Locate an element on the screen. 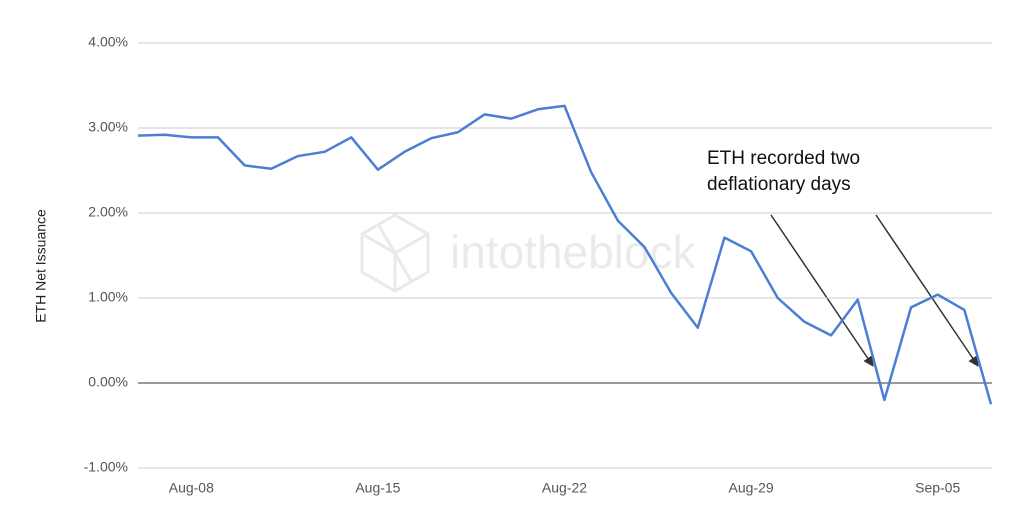 The height and width of the screenshot is (518, 1024). y-tick-label: -1.00% is located at coordinates (106, 467).